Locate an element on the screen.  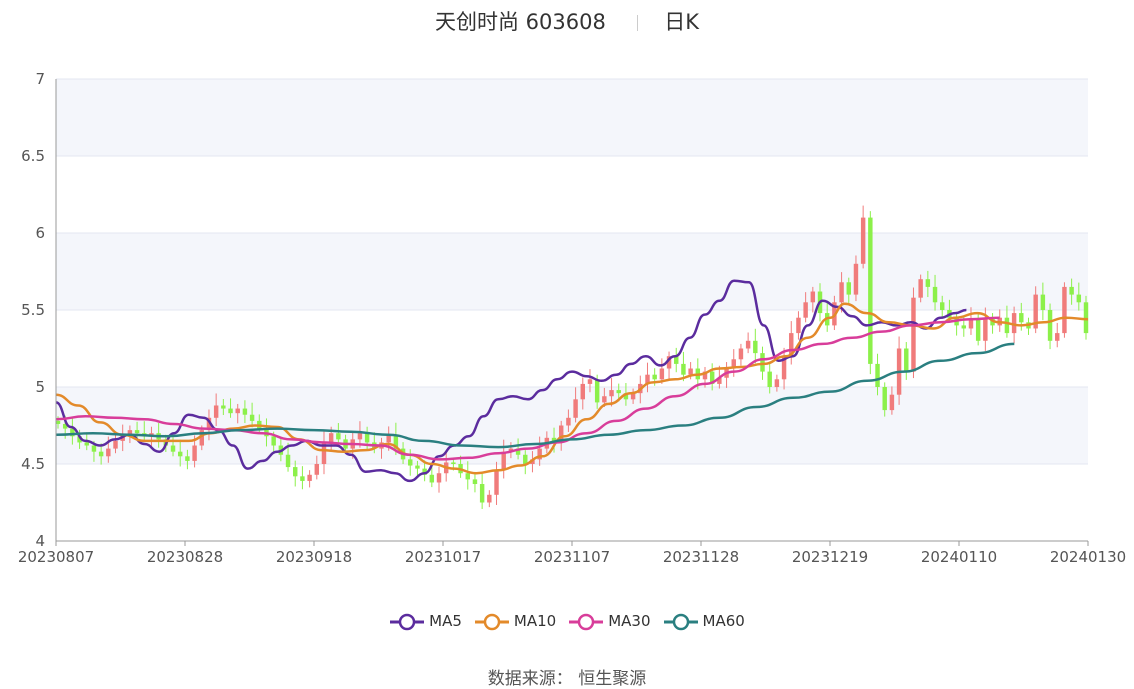
y-tick-label: 5.5 is located at coordinates (33, 310).